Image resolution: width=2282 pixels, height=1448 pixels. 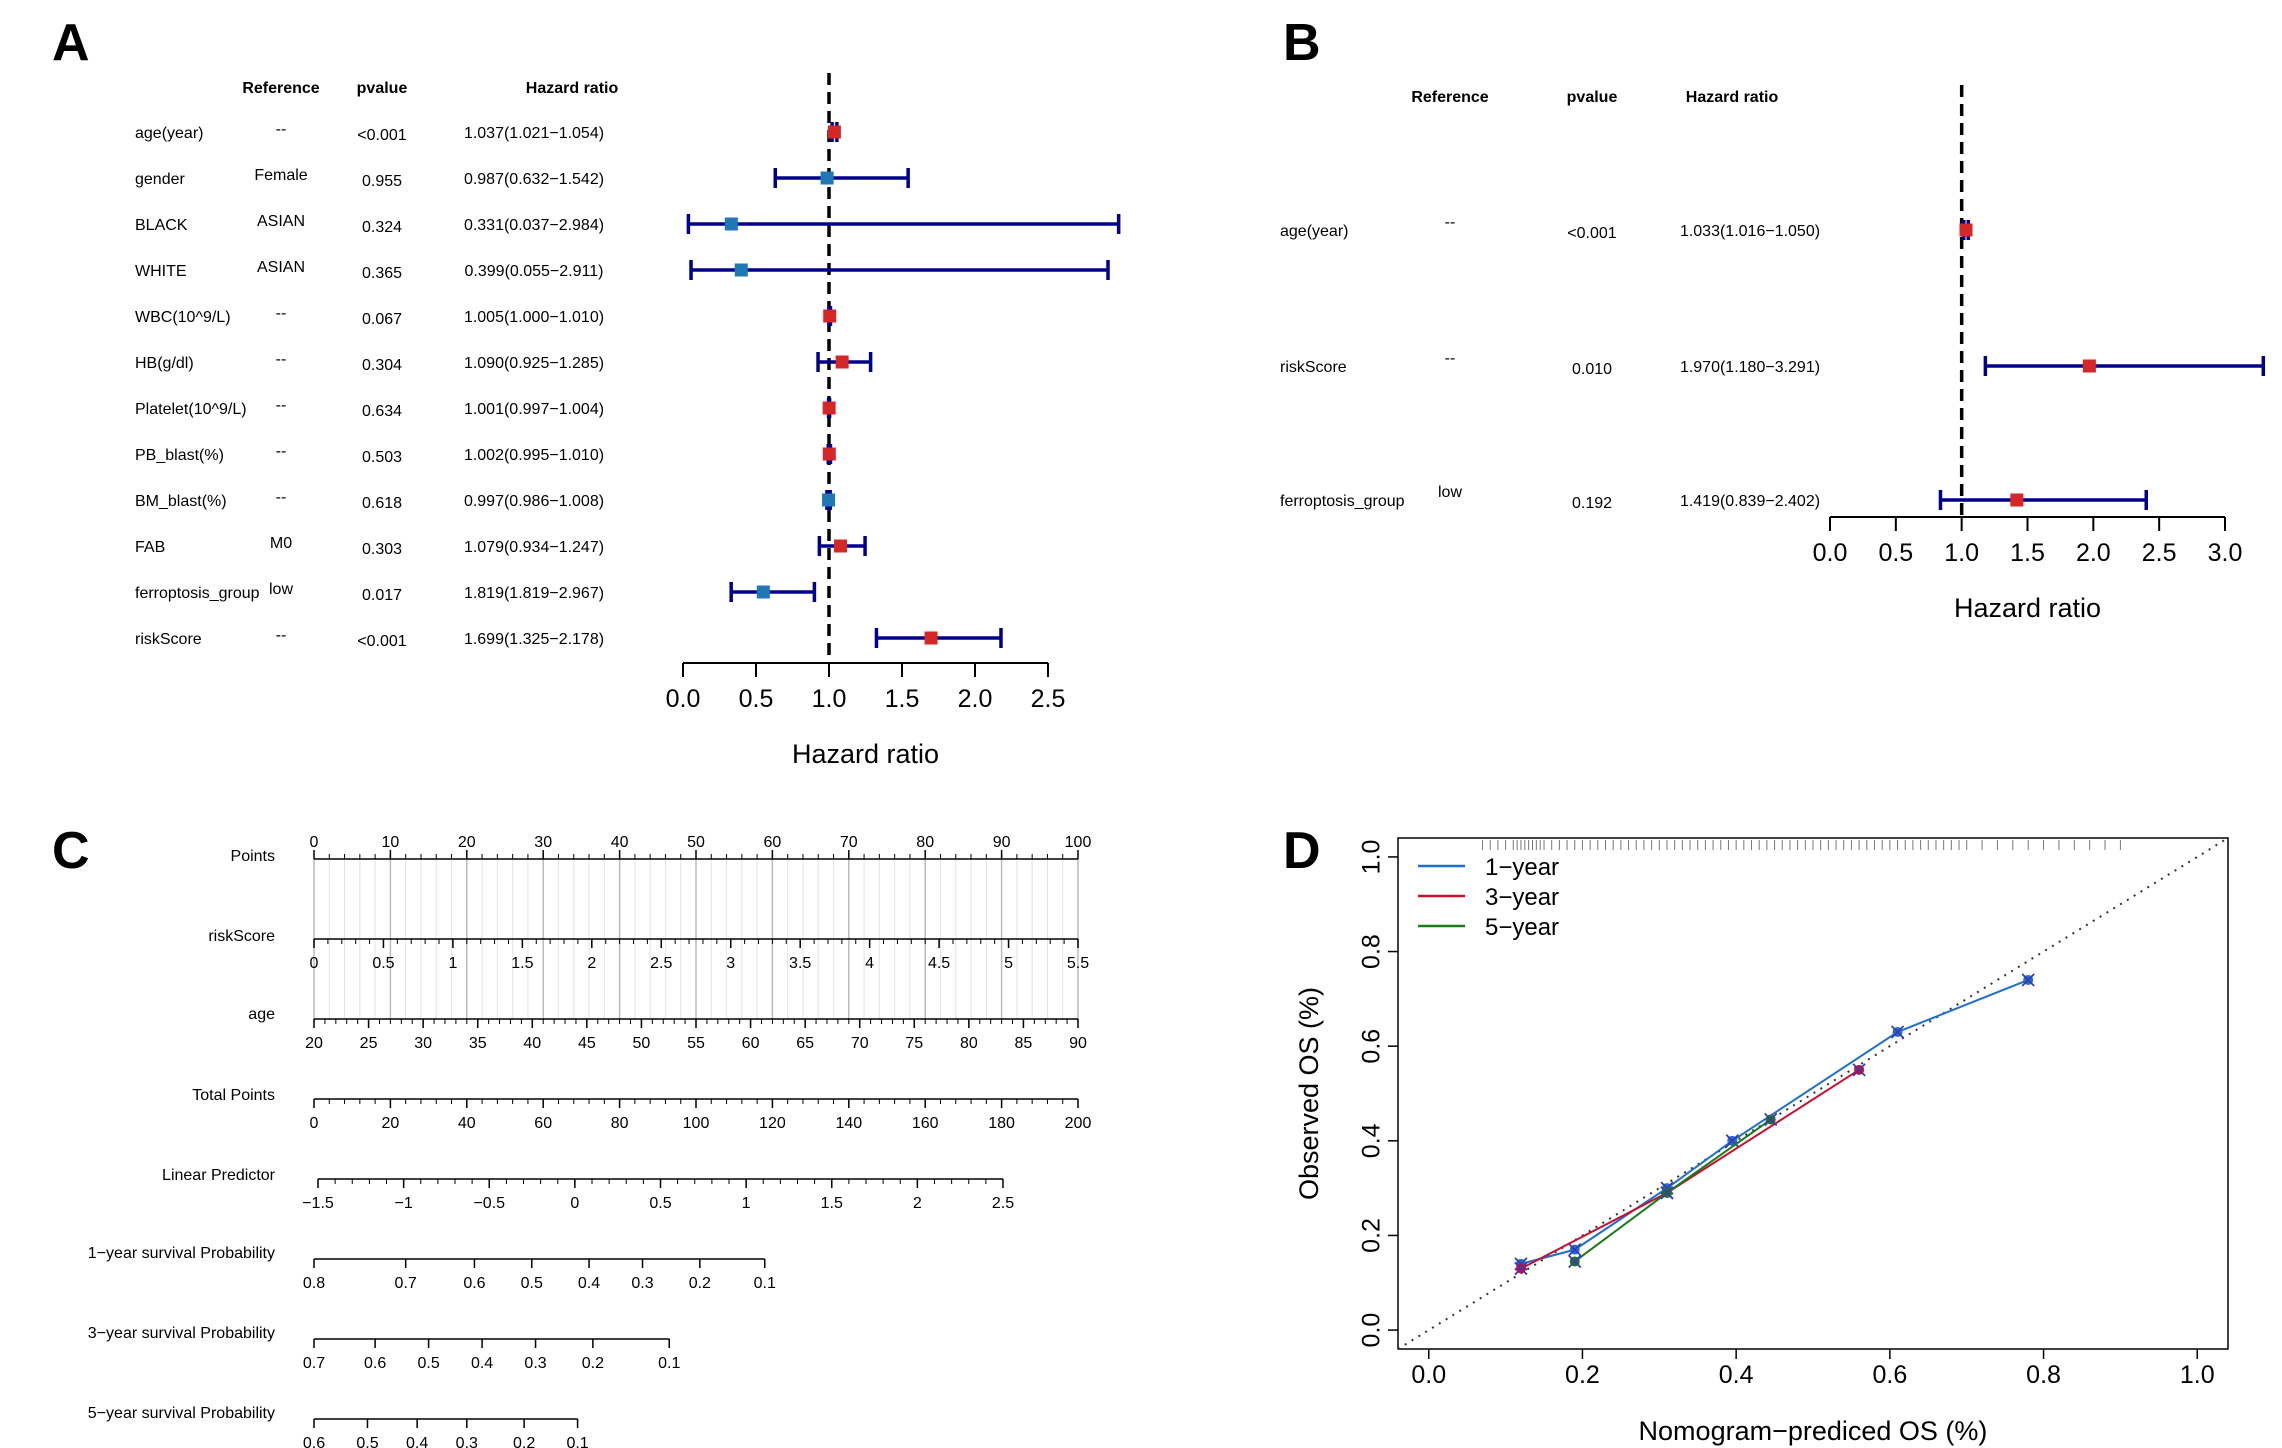 What do you see at coordinates (381, 135) in the screenshot?
I see `row-pvalue: <0.001` at bounding box center [381, 135].